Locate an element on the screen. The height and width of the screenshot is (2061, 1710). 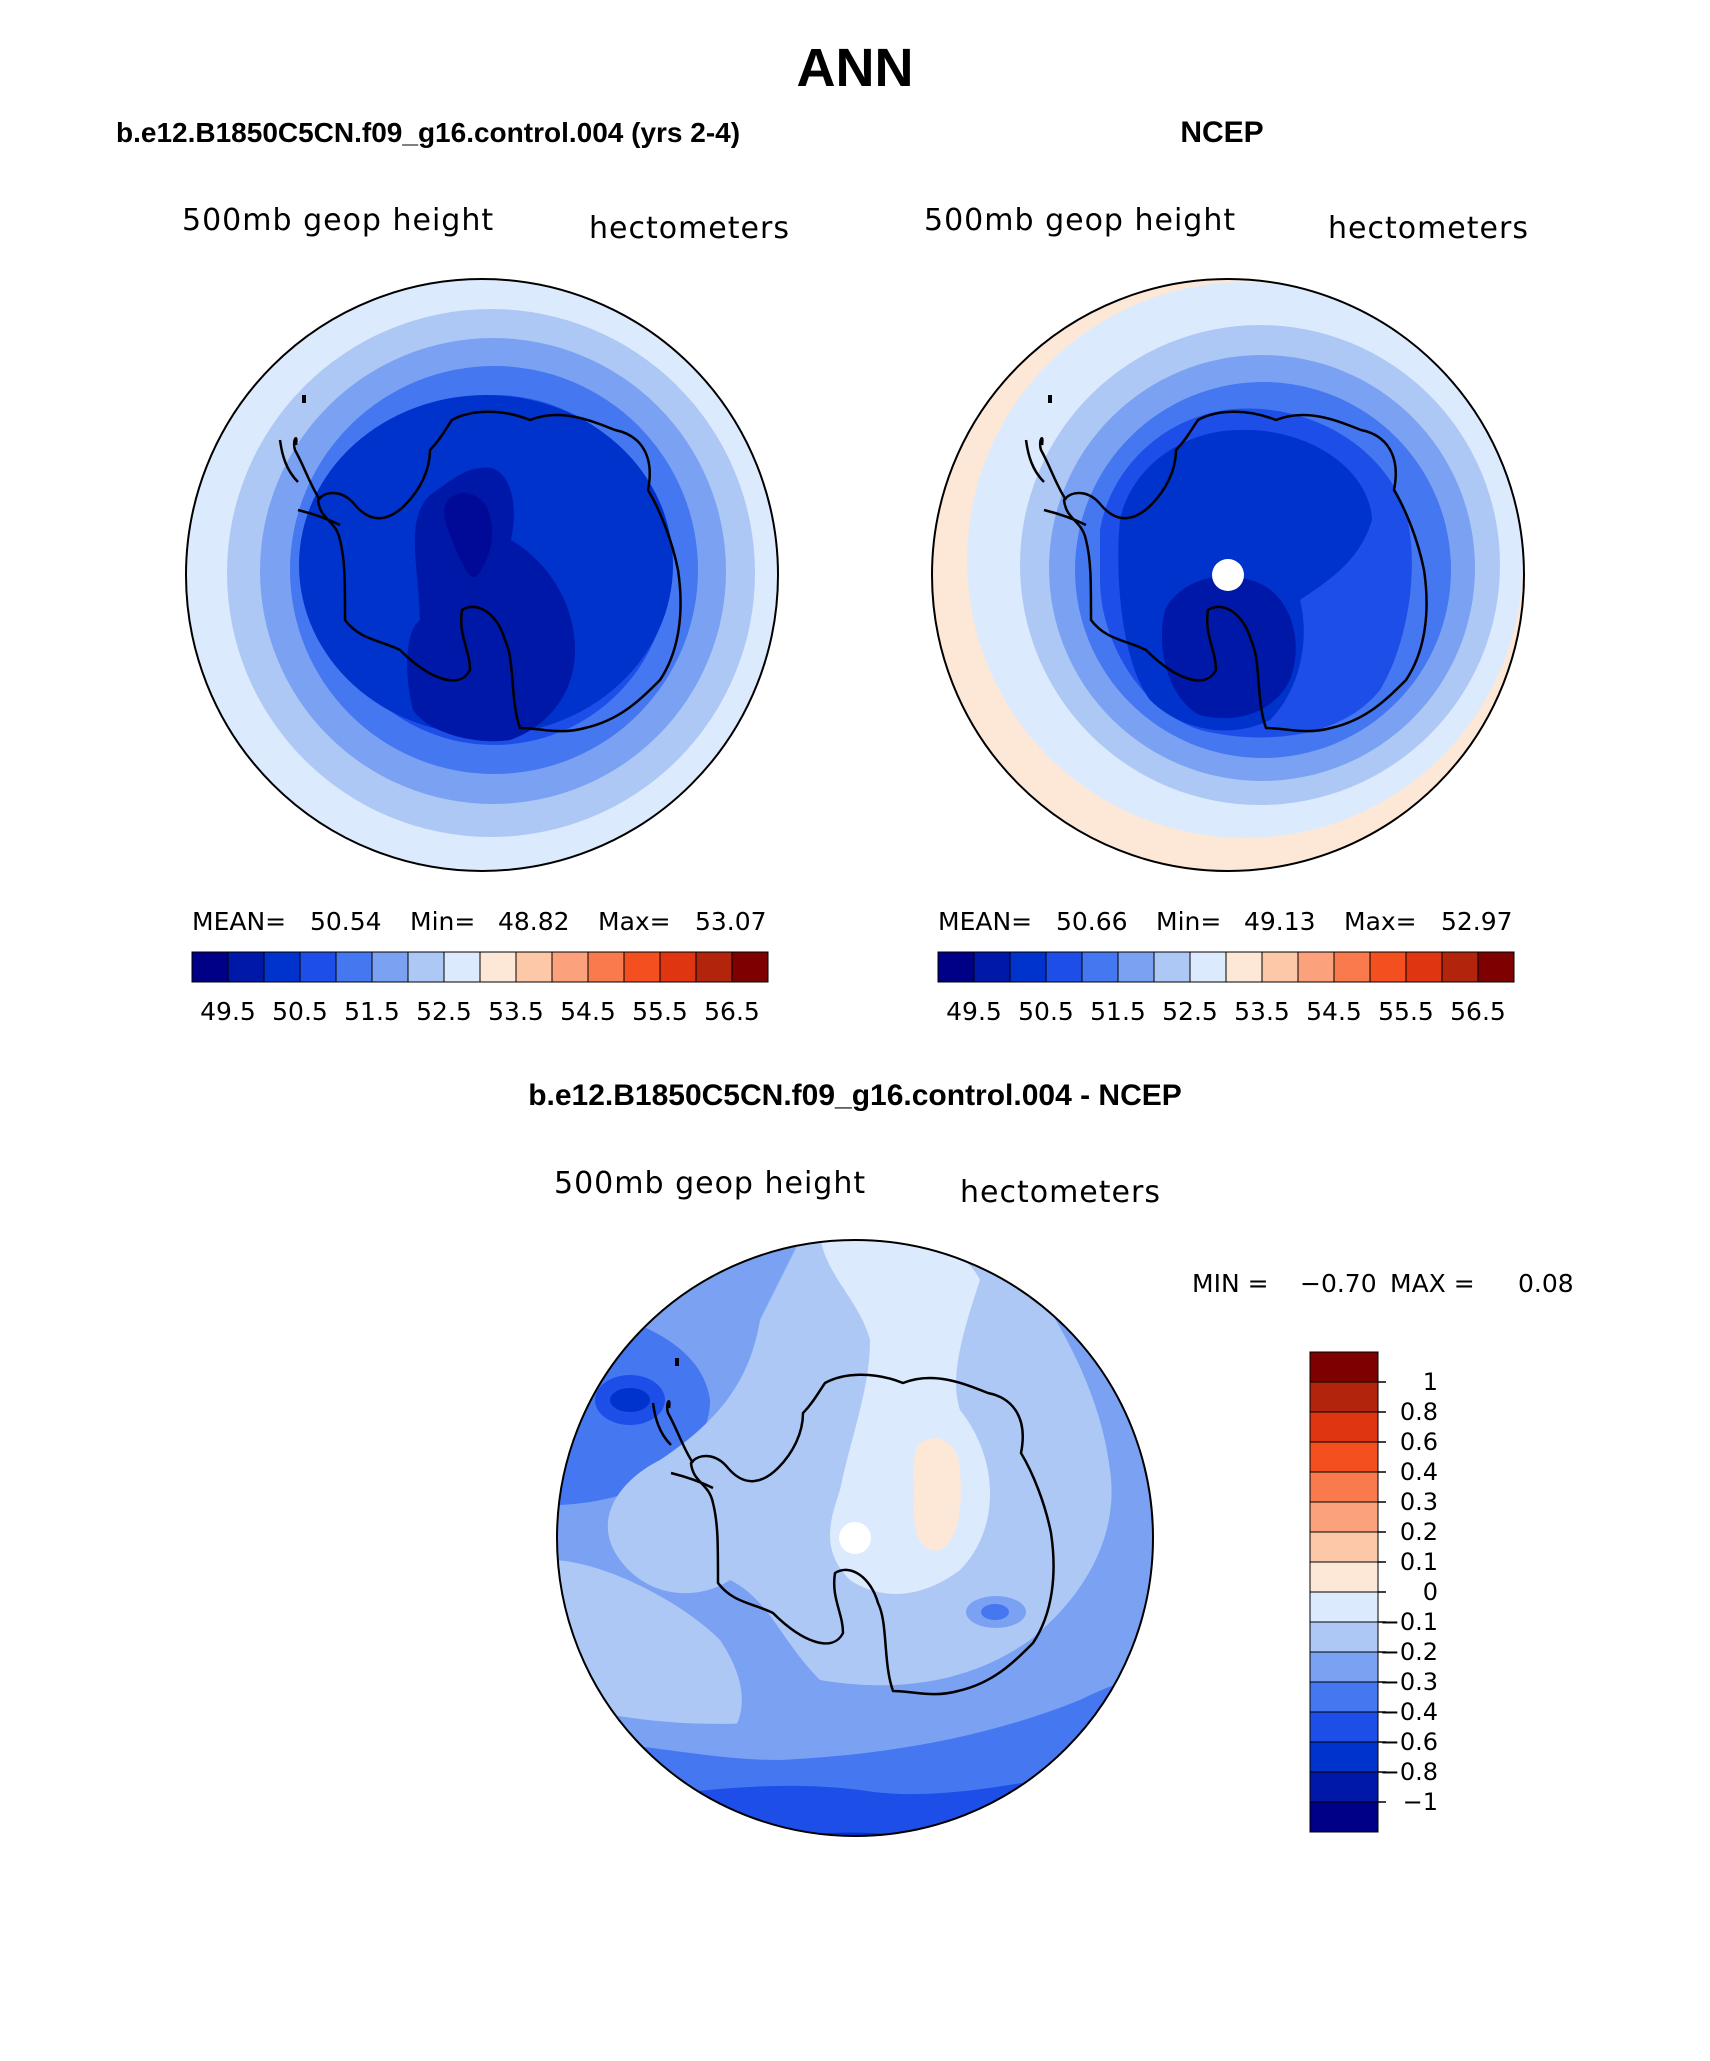
panel-diff-min-value: −0.70 is located at coordinates (1338, 1283).